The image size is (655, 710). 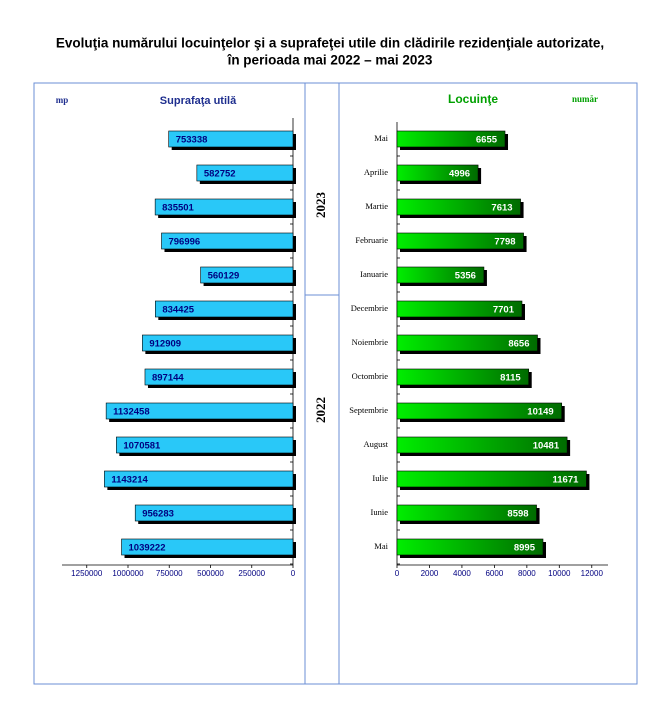 I want to click on title-line: în perioada mai 2022 – mai 2023, so click(x=330, y=60).